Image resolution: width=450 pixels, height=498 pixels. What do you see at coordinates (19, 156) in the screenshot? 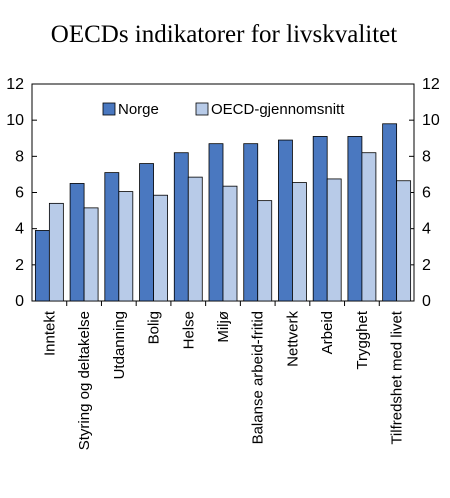
I see `y-tick-label-left: 8` at bounding box center [19, 156].